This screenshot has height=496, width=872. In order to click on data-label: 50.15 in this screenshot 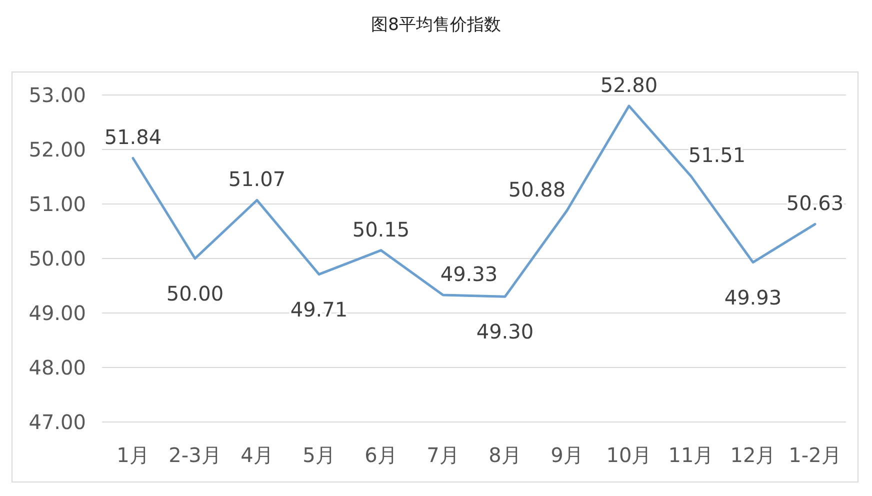, I will do `click(381, 229)`.